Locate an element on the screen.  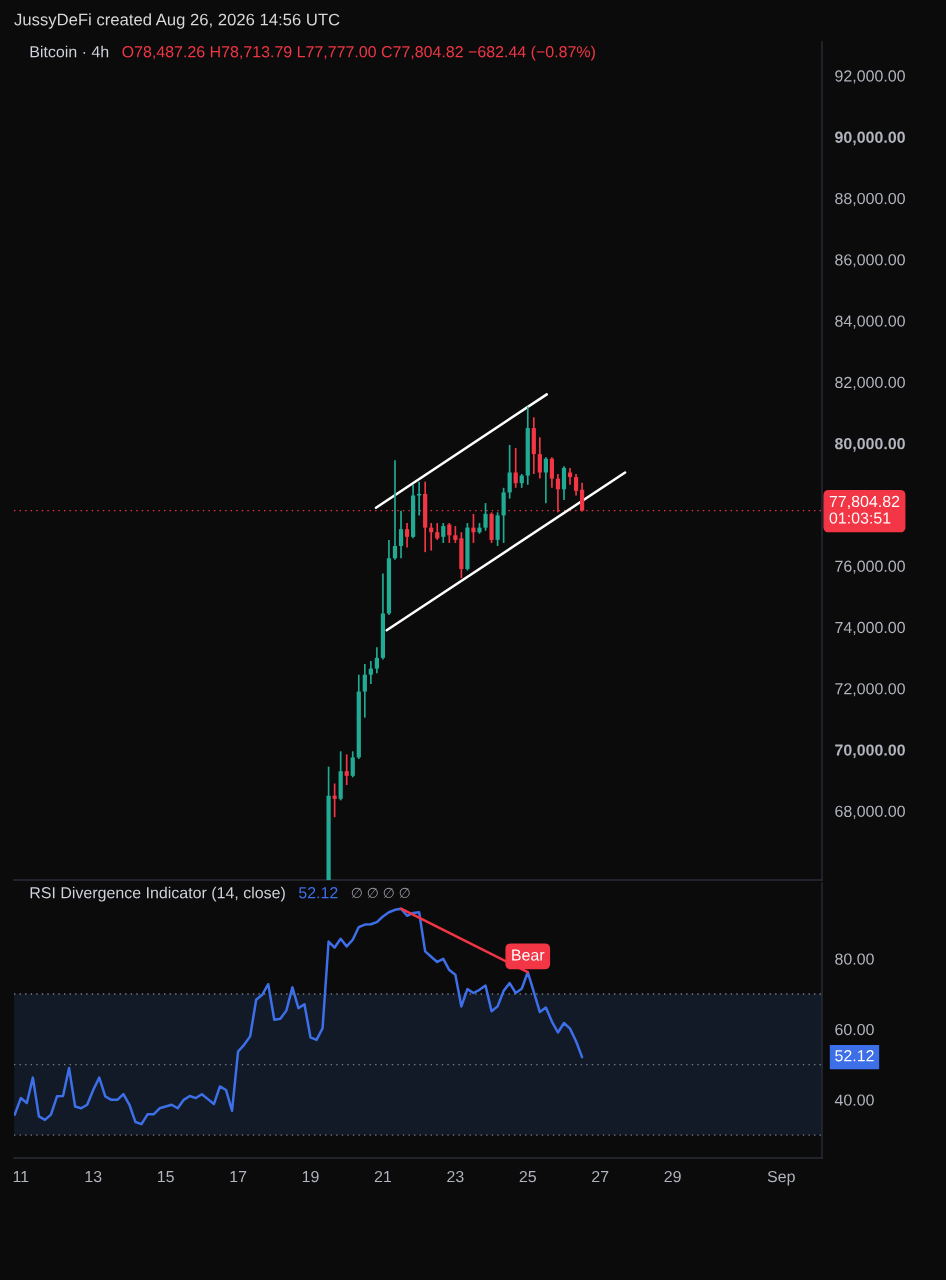
x-tick-label: 25 is located at coordinates (527, 1176).